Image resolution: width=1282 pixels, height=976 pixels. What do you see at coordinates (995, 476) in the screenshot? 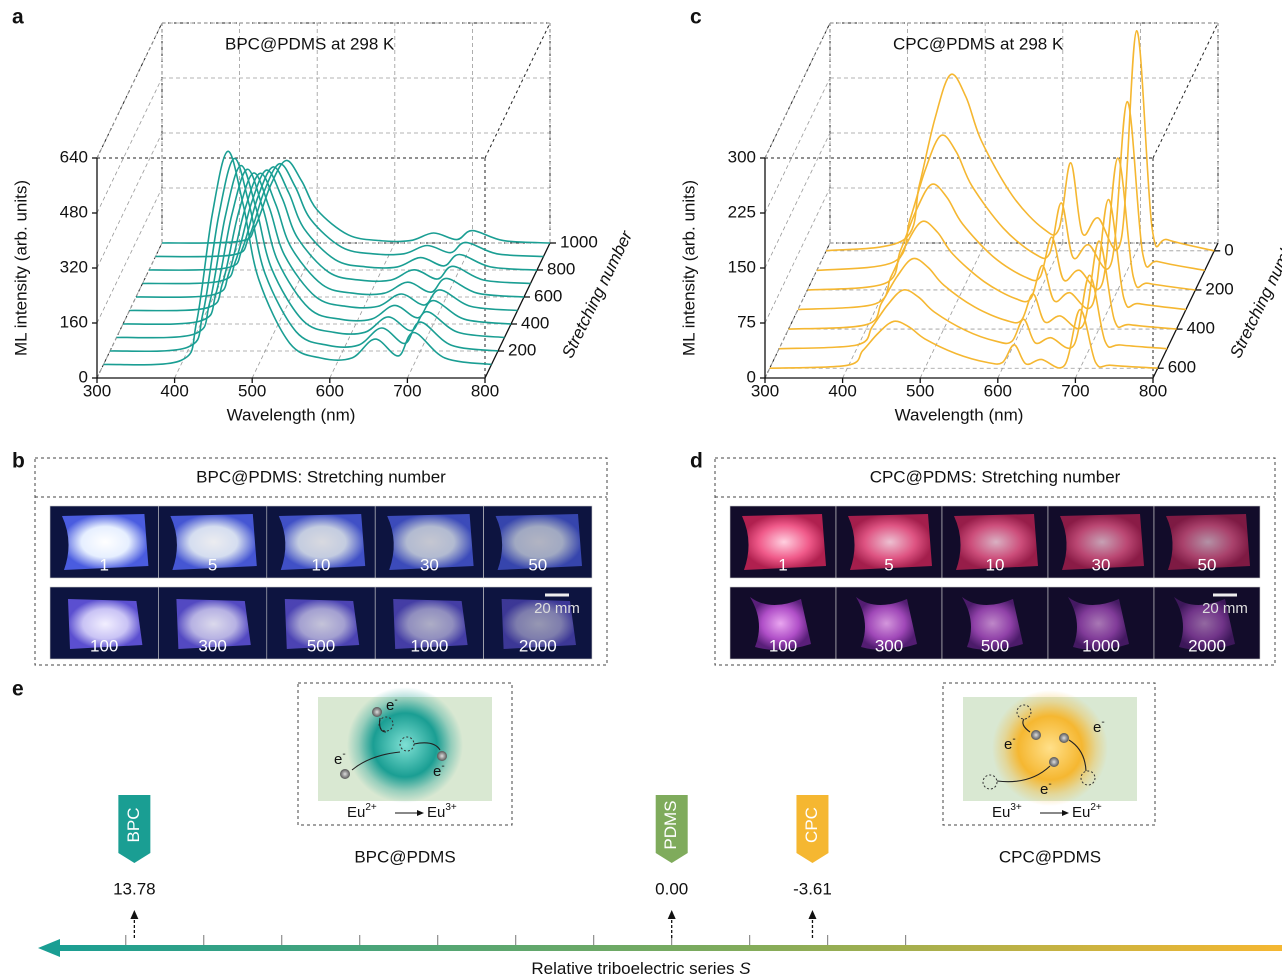
I see `photo-title: CPC@PDMS: Stretching number` at bounding box center [995, 476].